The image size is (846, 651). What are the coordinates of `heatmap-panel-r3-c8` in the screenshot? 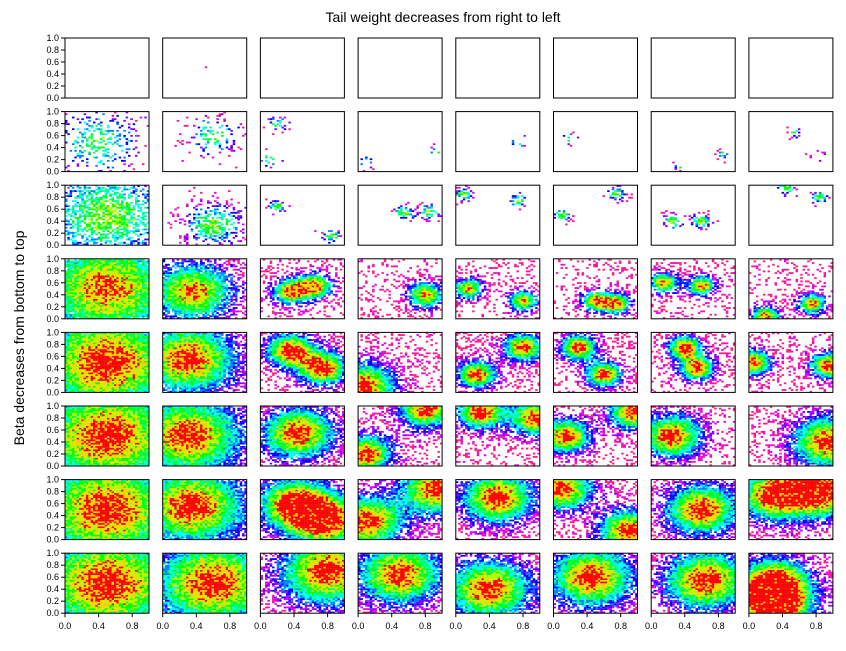 It's located at (791, 215).